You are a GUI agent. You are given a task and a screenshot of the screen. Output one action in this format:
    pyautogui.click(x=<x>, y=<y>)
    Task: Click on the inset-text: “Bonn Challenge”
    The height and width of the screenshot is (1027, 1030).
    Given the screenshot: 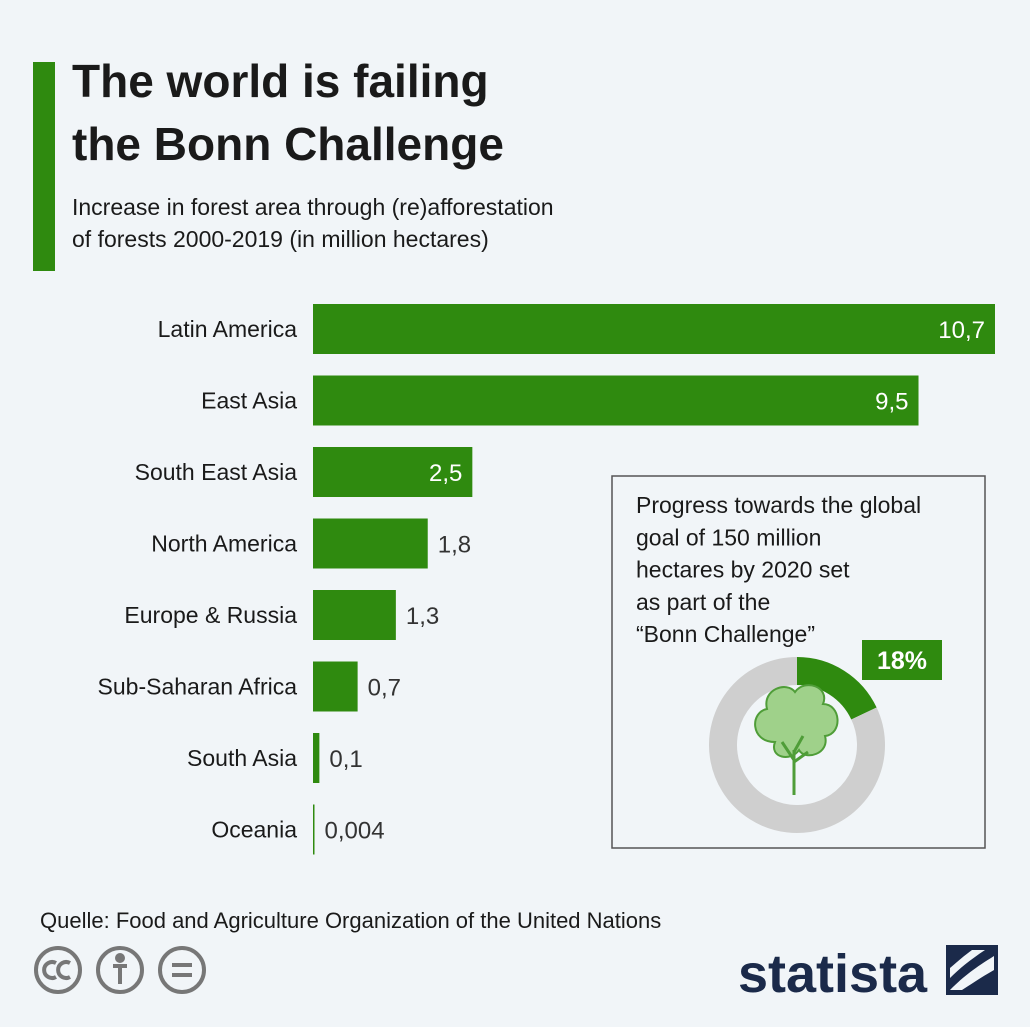 What is the action you would take?
    pyautogui.click(x=725, y=634)
    